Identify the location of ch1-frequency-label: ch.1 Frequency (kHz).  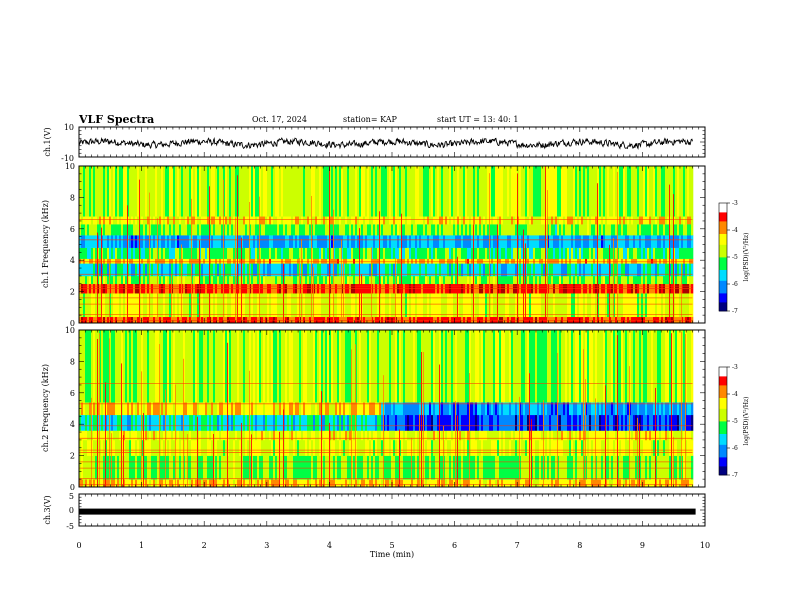
(45, 244).